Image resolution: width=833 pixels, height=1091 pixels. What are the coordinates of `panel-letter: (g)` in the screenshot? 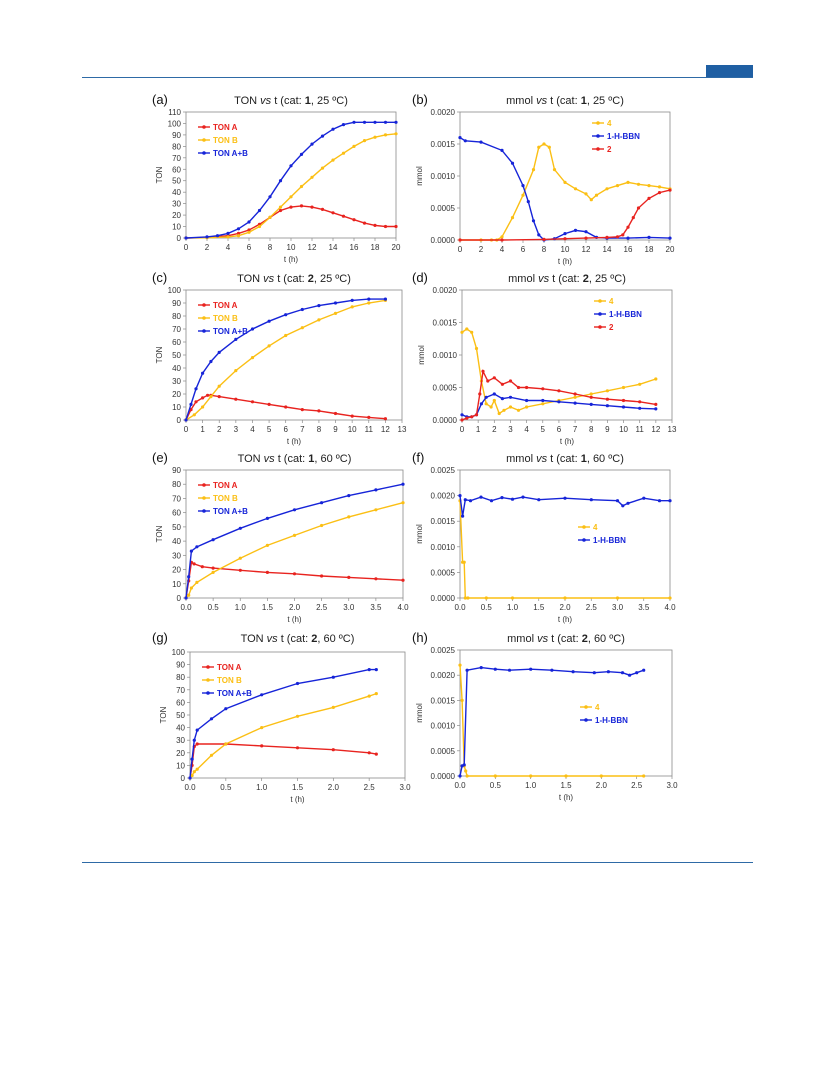 It's located at (160, 637).